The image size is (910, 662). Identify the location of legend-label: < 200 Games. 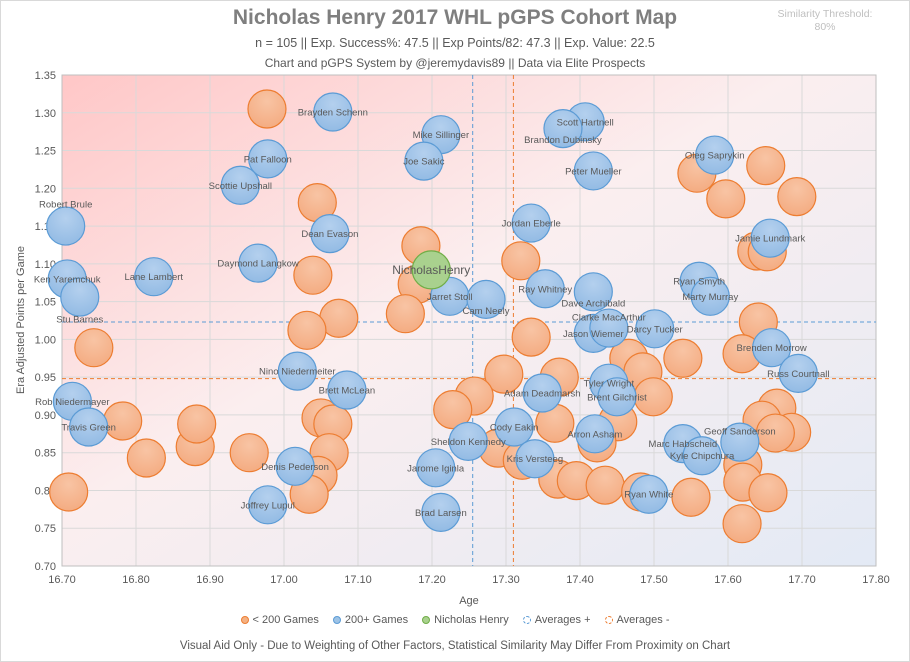
(285, 620).